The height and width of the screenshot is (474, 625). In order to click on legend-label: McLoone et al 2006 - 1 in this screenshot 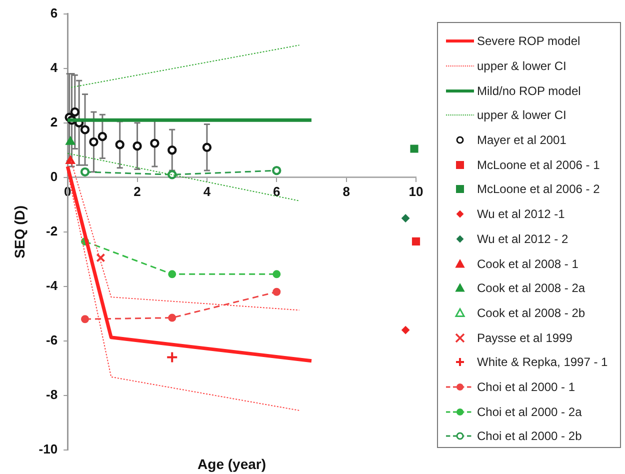, I will do `click(538, 165)`.